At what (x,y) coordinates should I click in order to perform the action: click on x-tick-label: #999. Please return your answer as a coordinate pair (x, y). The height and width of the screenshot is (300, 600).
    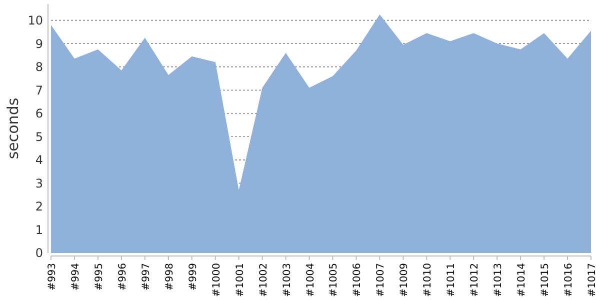
    Looking at the image, I should click on (193, 276).